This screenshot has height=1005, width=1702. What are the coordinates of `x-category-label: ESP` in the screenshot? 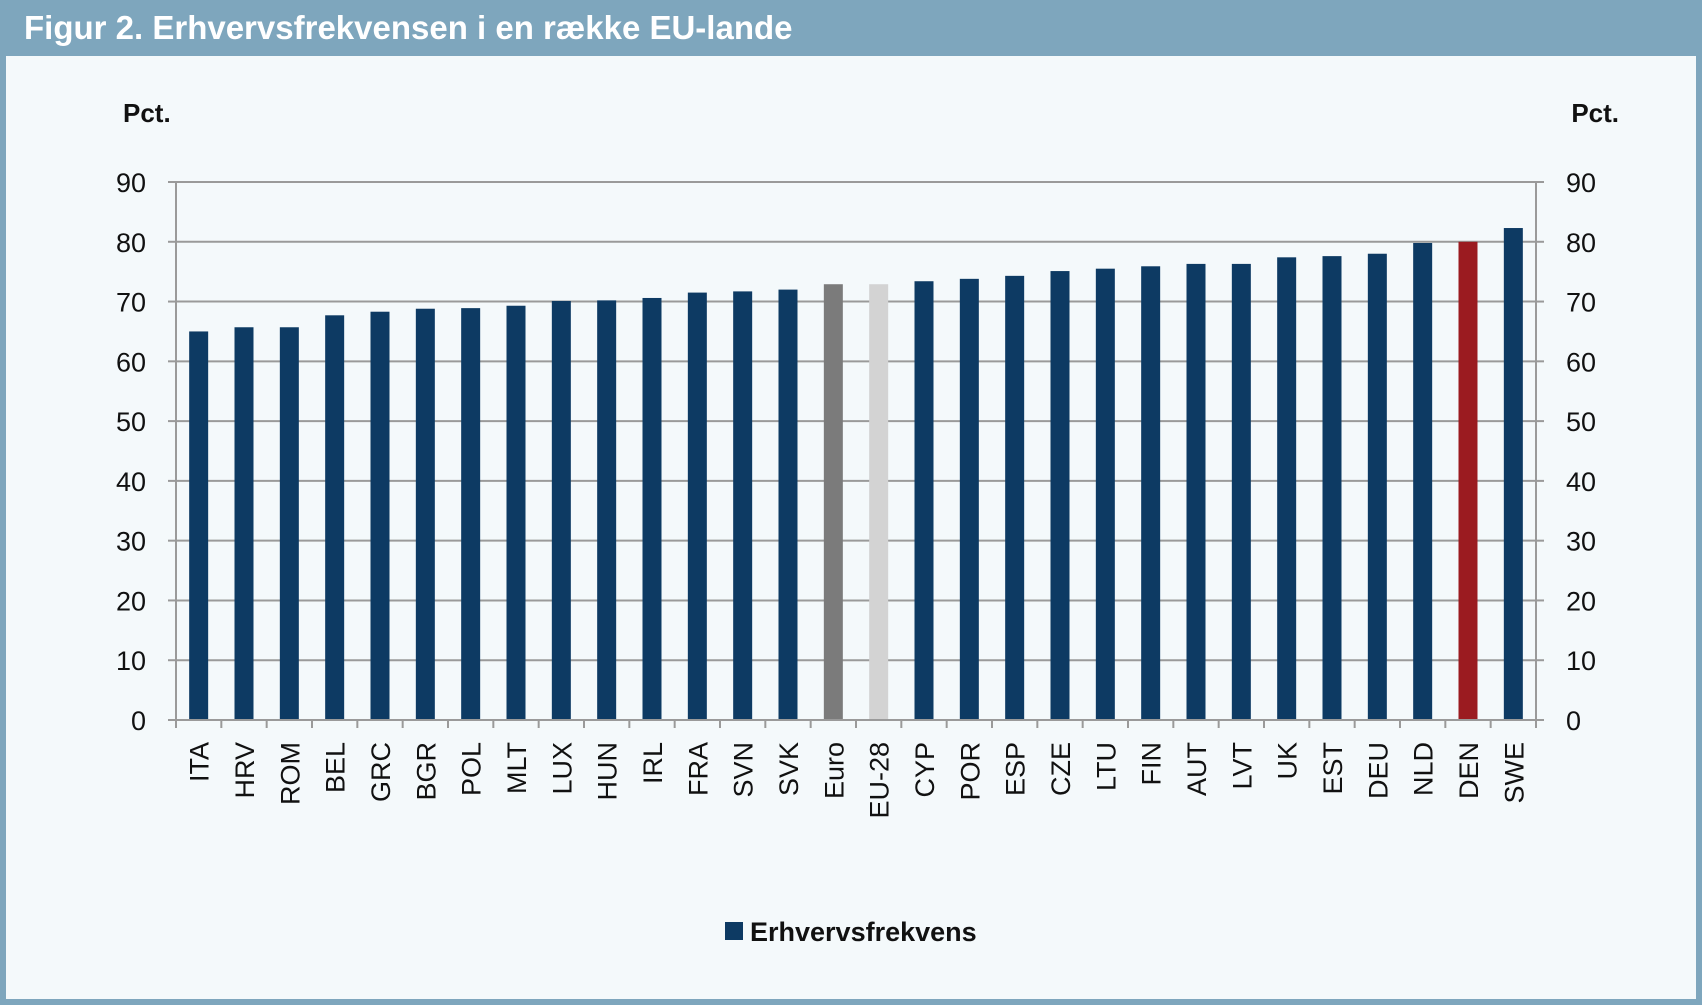 It's located at (1016, 769).